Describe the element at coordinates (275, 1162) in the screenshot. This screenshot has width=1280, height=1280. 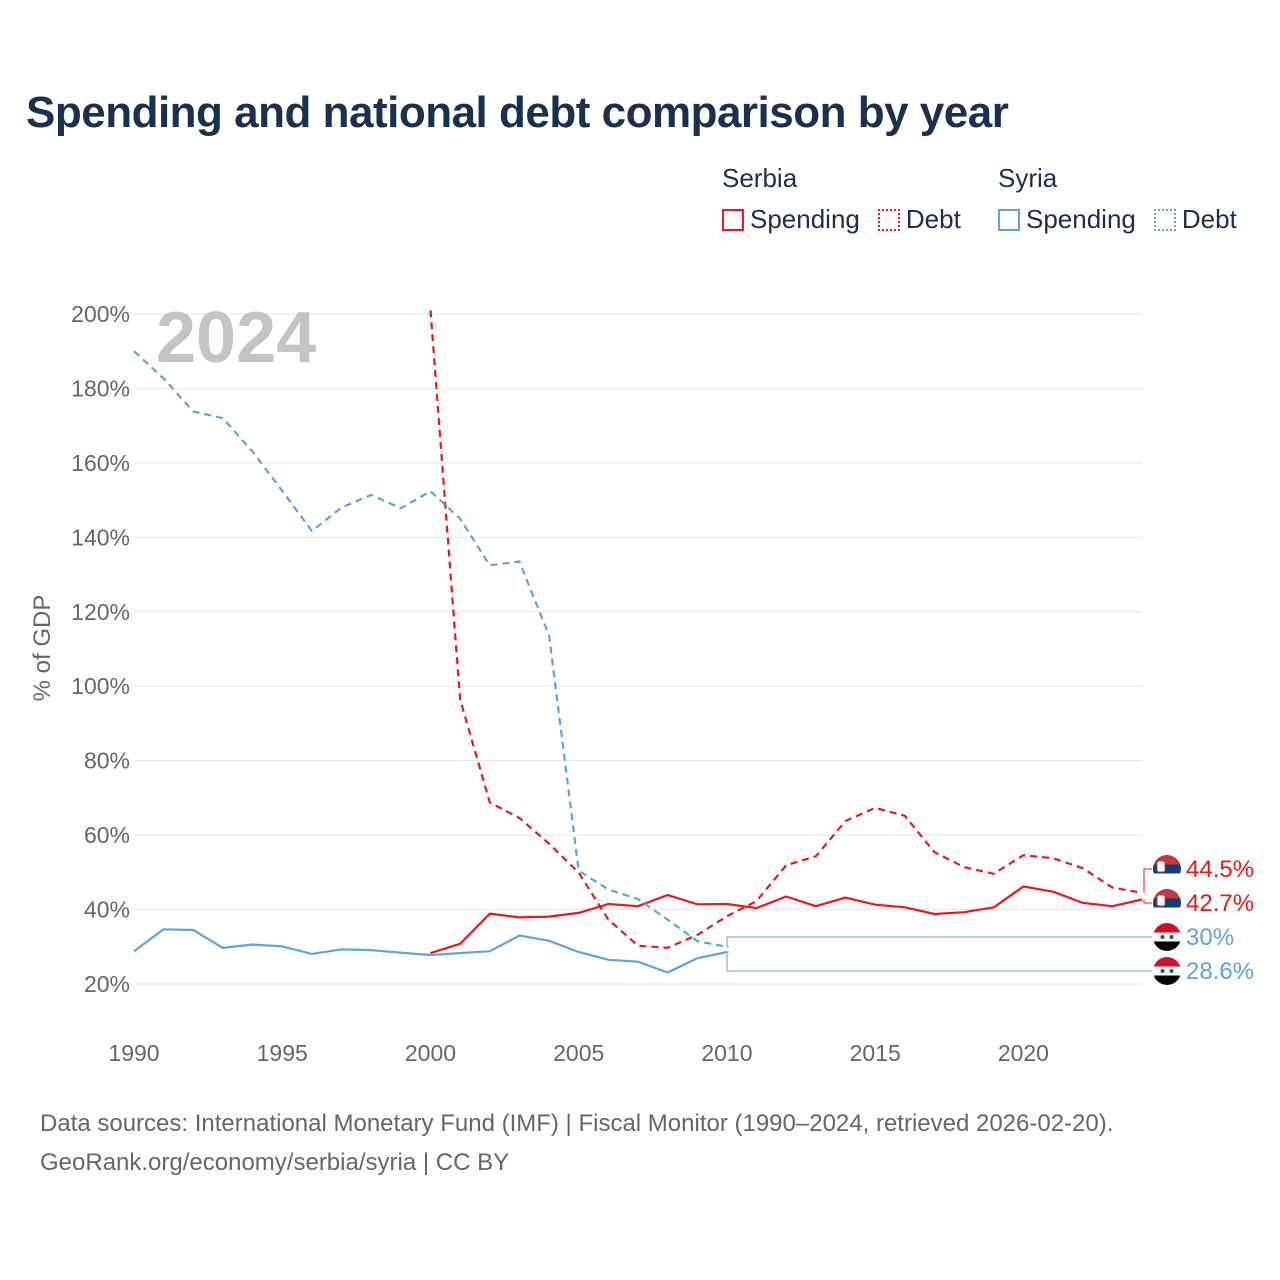
I see `footer-attribution-line: GeoRank.org/economy/serbia/syria | CC BY` at that location.